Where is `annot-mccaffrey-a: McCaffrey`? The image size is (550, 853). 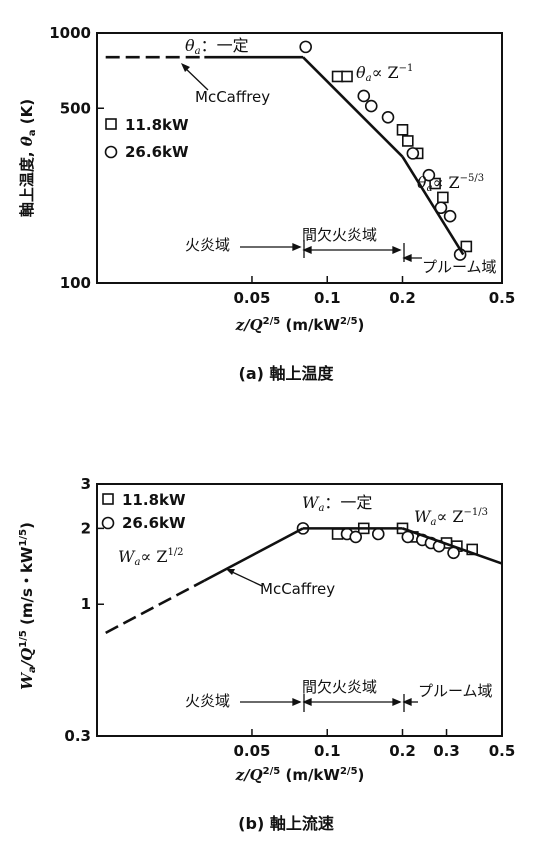 annot-mccaffrey-a: McCaffrey is located at coordinates (232, 97).